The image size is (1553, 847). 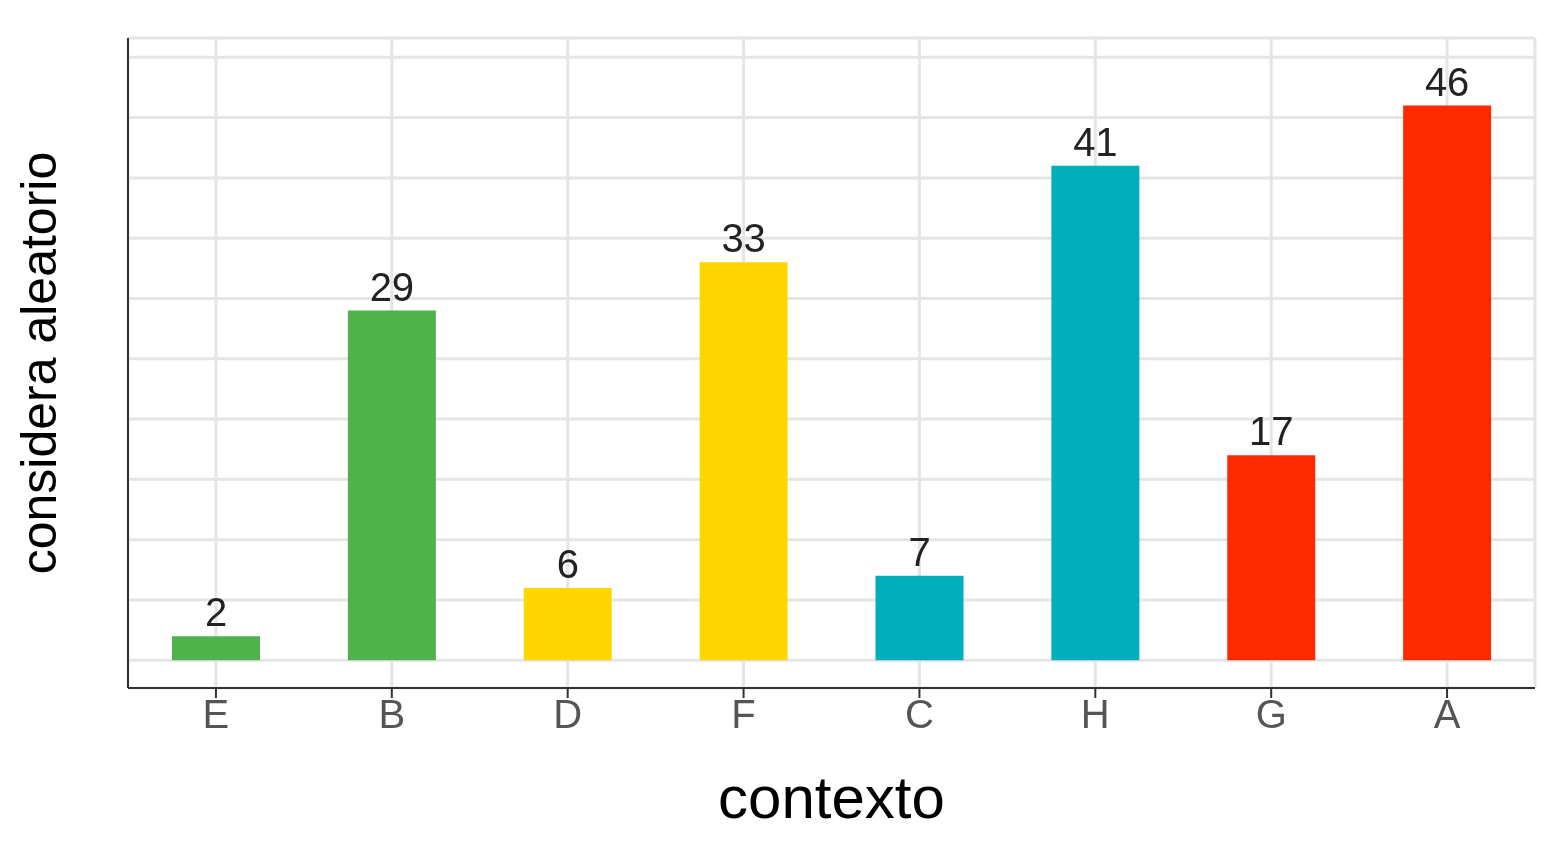 I want to click on data-label: 17, so click(x=1271, y=431).